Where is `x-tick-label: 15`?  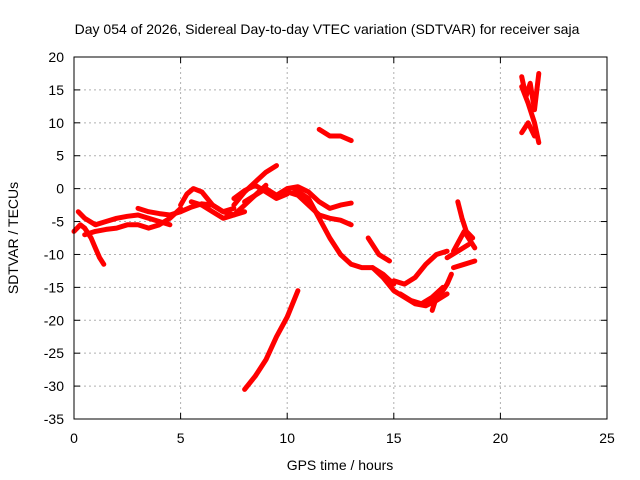
x-tick-label: 15 is located at coordinates (394, 438).